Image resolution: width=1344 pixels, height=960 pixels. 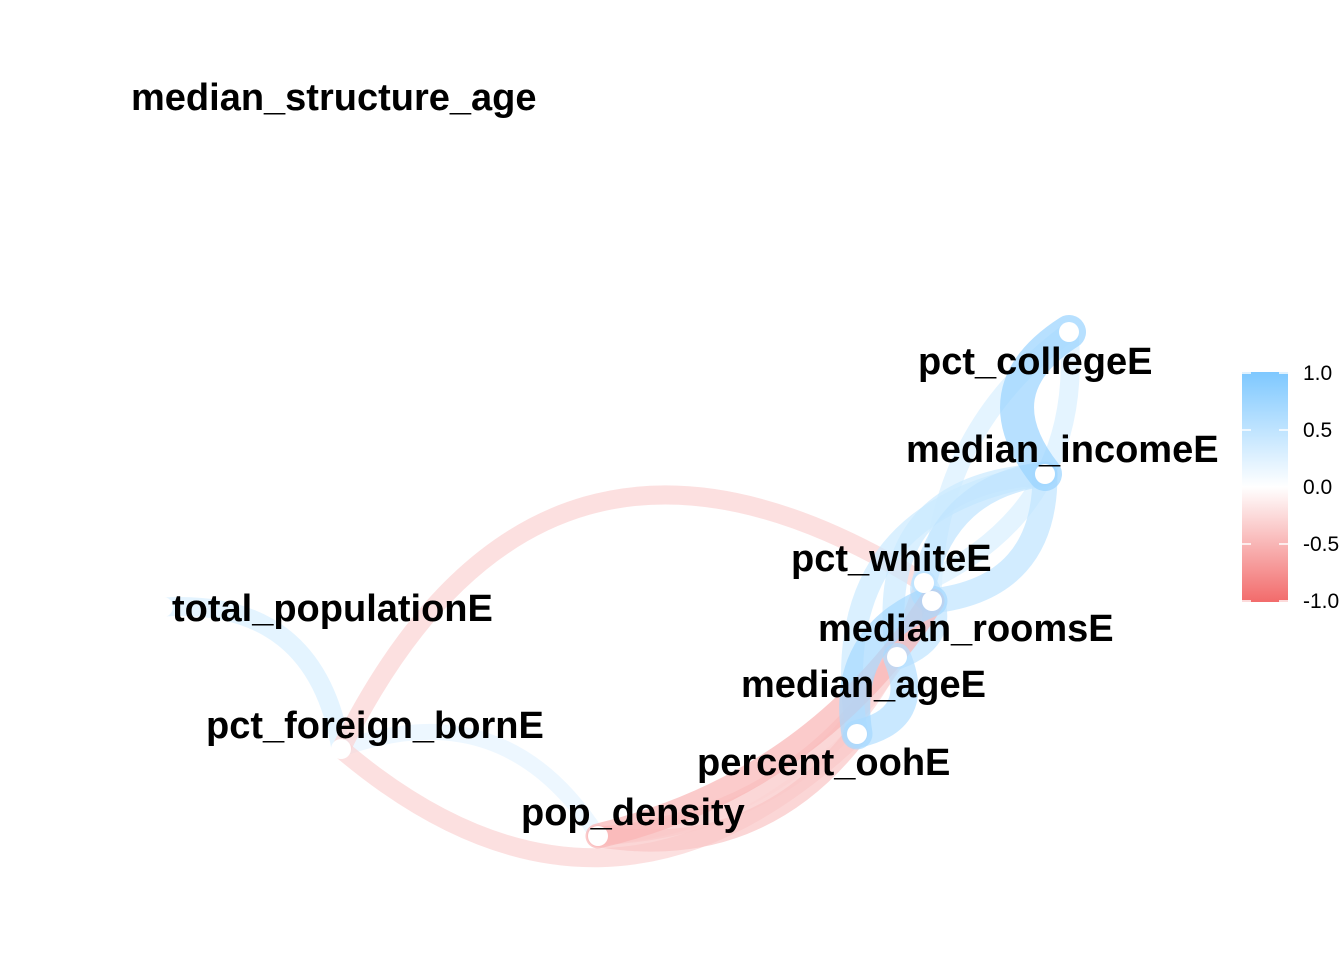 I want to click on node-point-pop_density, so click(x=598, y=836).